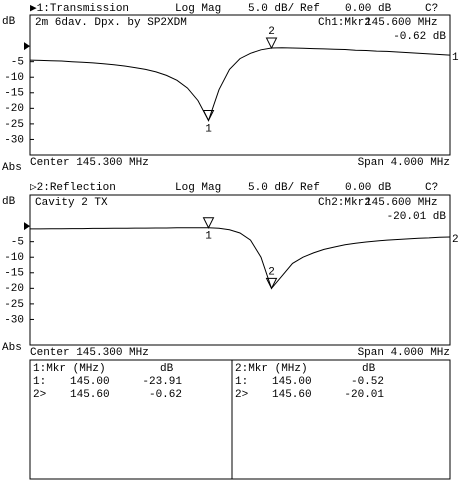 The height and width of the screenshot is (480, 466). What do you see at coordinates (367, 382) in the screenshot?
I see `table-value: -0.52` at bounding box center [367, 382].